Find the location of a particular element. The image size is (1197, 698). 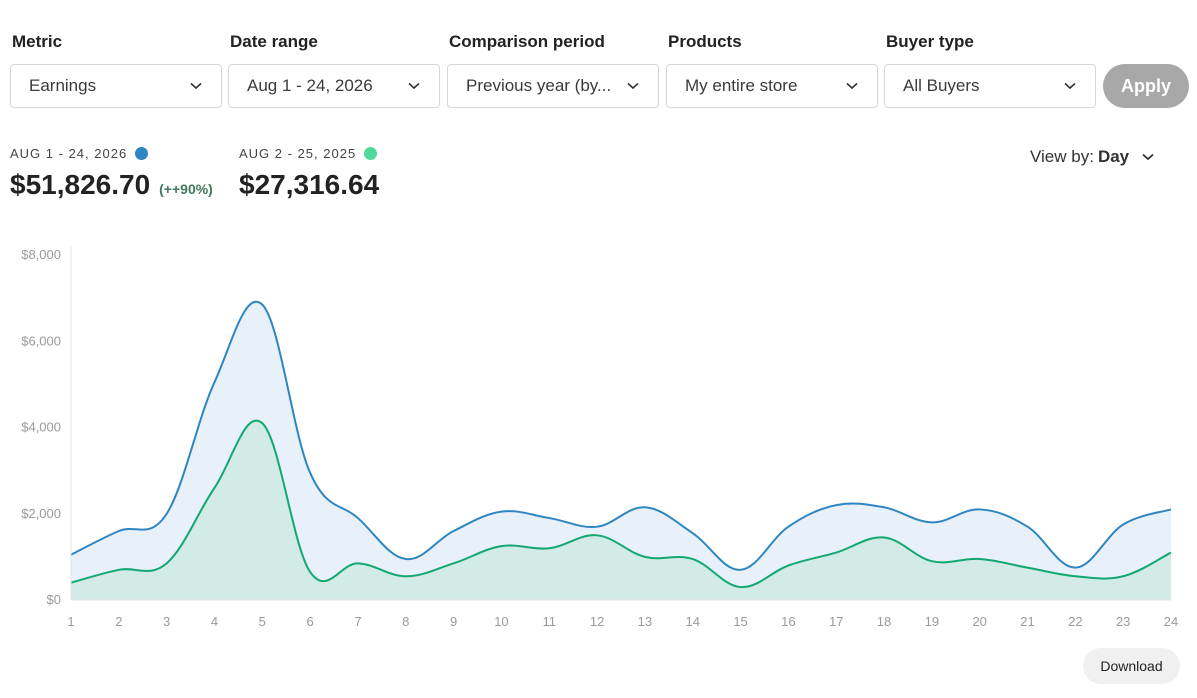

previous-series-dot is located at coordinates (371, 153).